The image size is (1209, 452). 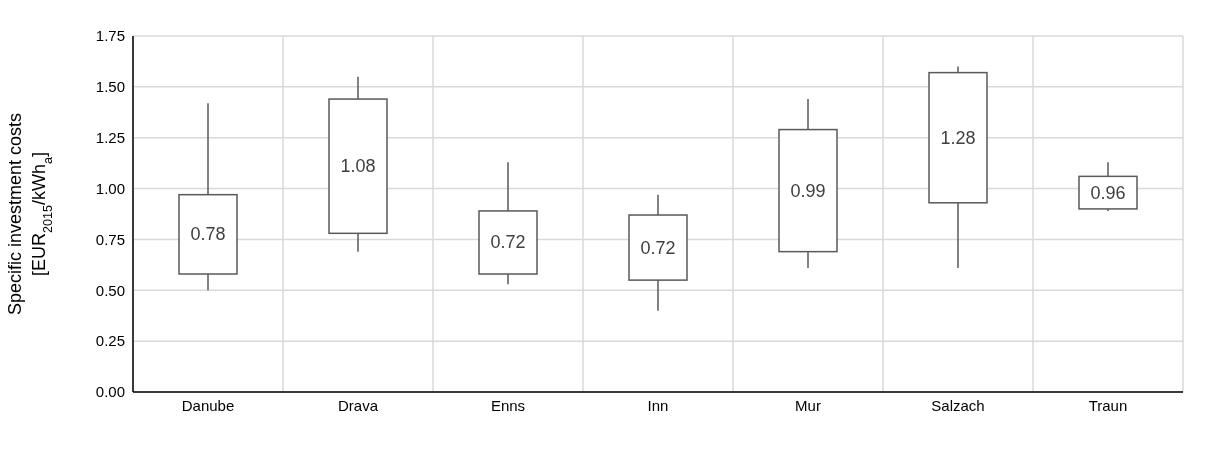 What do you see at coordinates (110, 341) in the screenshot?
I see `y-tick-label: 0.25` at bounding box center [110, 341].